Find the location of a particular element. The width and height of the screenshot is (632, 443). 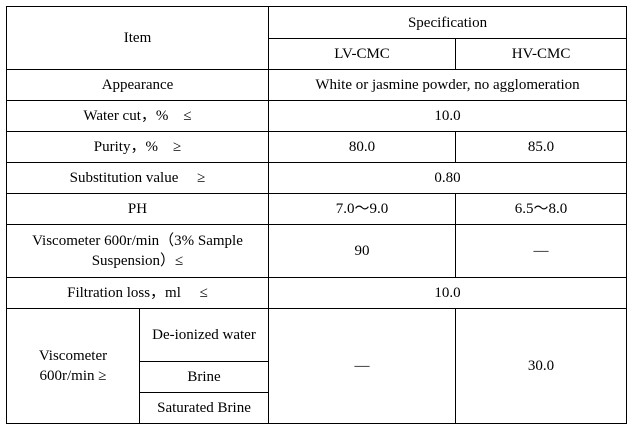

viscometer-group-label: Viscometer 600r/min ≥ is located at coordinates (73, 366).